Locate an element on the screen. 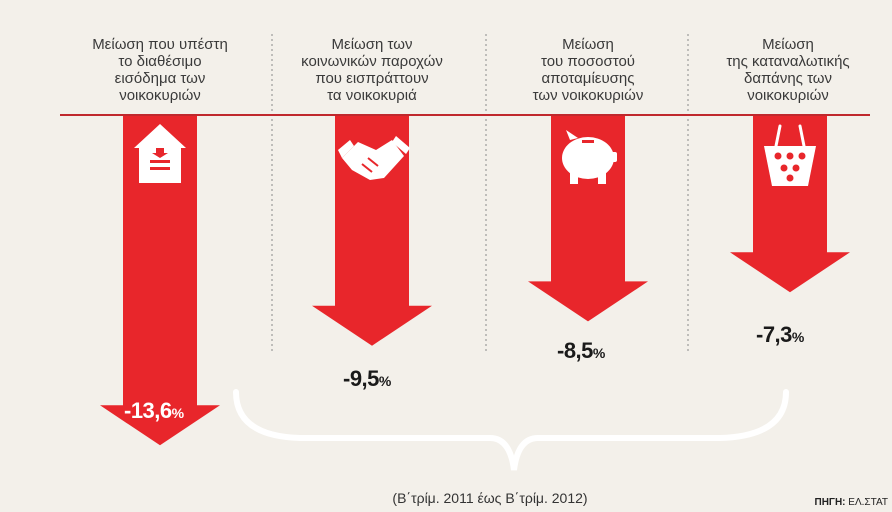 The image size is (892, 512). value-label-1: -13,6% is located at coordinates (154, 410).